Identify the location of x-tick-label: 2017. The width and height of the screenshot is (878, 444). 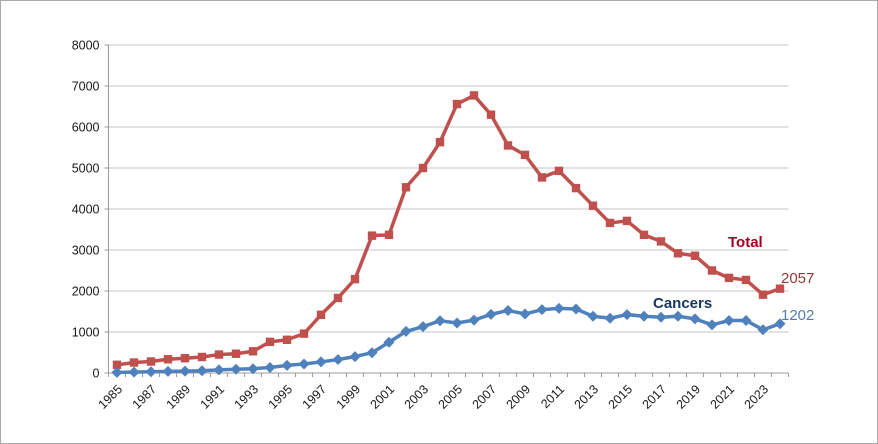
(655, 397).